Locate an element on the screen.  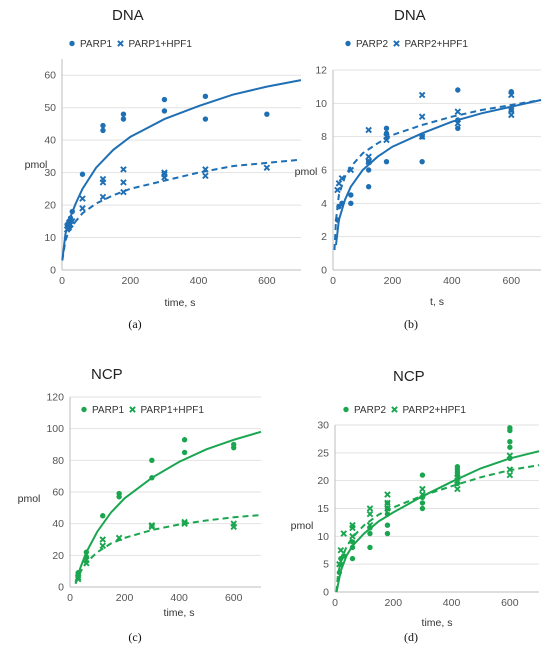
y-tick-label: 8 is located at coordinates (324, 137).